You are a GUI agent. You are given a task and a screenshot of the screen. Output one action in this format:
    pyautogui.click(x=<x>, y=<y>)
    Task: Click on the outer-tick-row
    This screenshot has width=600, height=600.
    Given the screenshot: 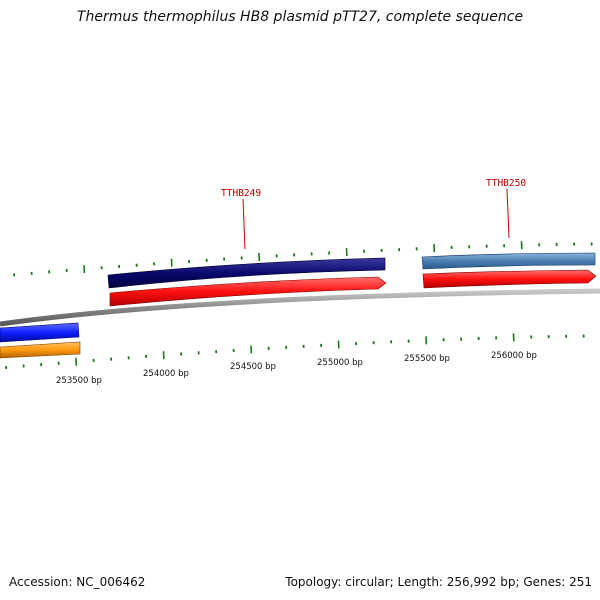 What is the action you would take?
    pyautogui.click(x=303, y=259)
    